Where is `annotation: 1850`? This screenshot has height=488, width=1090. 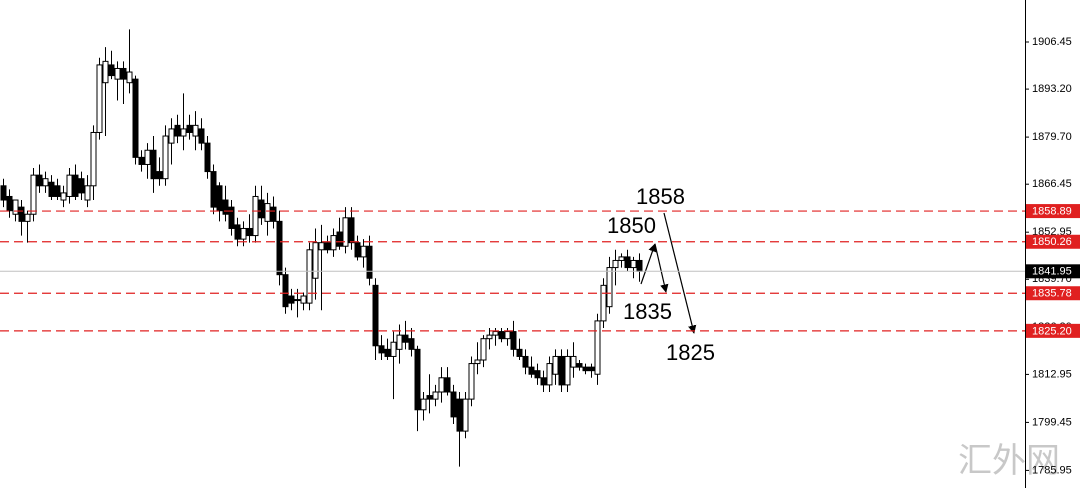 annotation: 1850 is located at coordinates (631, 225).